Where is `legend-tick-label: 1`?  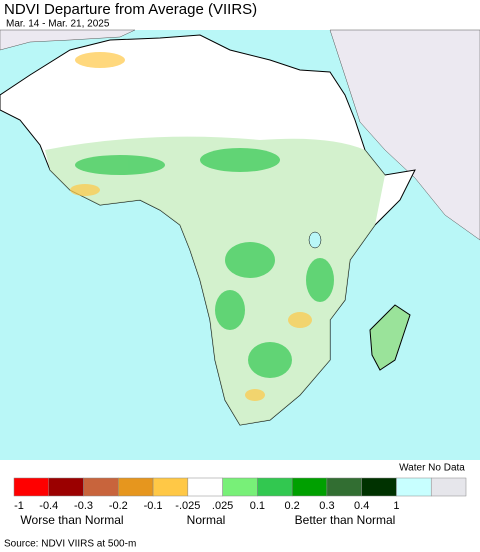 legend-tick-label: 1 is located at coordinates (396, 506).